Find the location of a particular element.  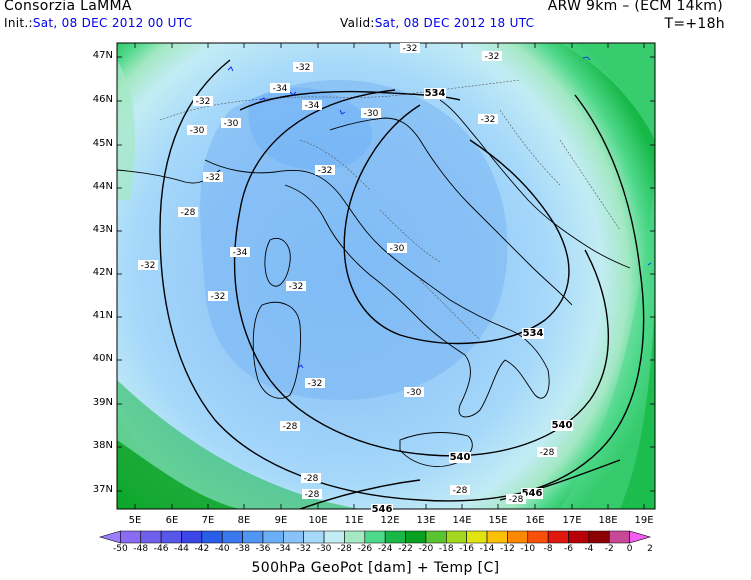

lon-label: 9E is located at coordinates (281, 520).